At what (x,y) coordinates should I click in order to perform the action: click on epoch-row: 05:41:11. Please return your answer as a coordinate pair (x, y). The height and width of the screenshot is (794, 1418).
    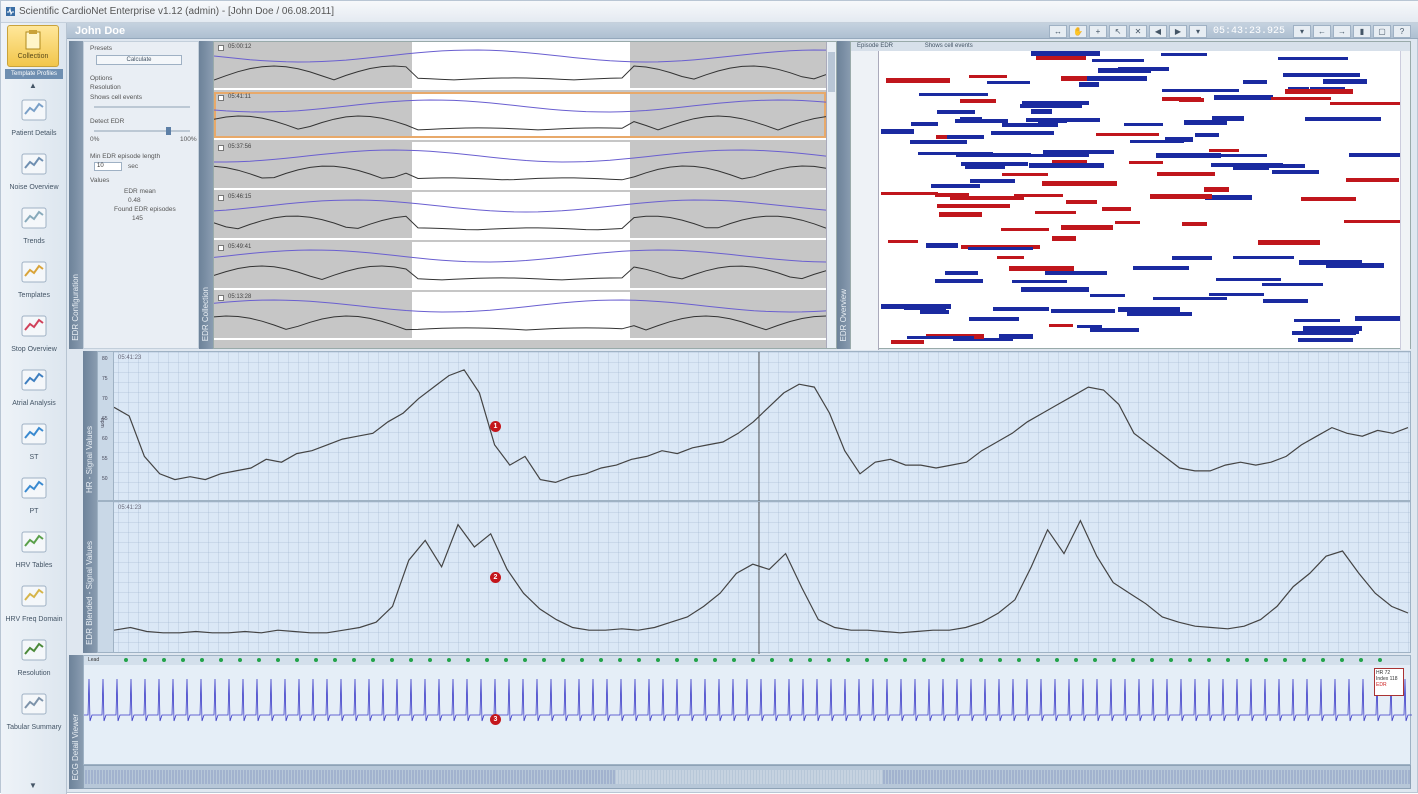
    Looking at the image, I should click on (520, 116).